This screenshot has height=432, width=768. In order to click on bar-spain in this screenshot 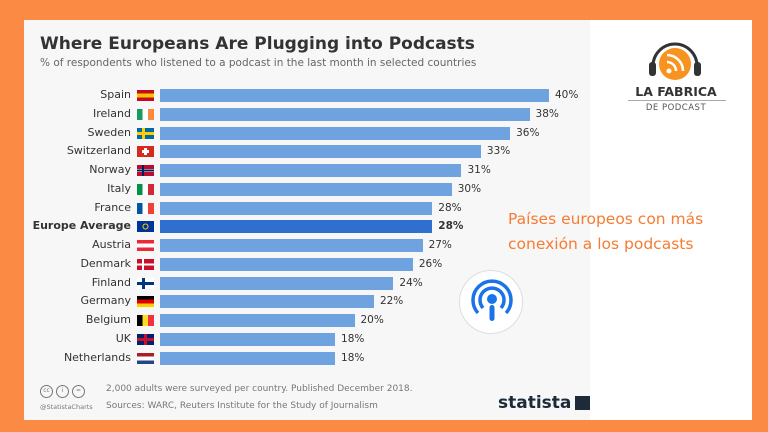, I will do `click(354, 95)`.